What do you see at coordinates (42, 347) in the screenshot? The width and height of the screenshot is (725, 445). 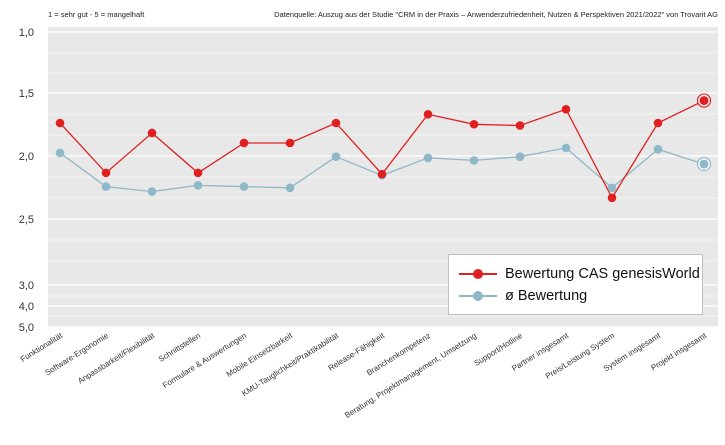 I see `x-tick-label: Funktionalität` at bounding box center [42, 347].